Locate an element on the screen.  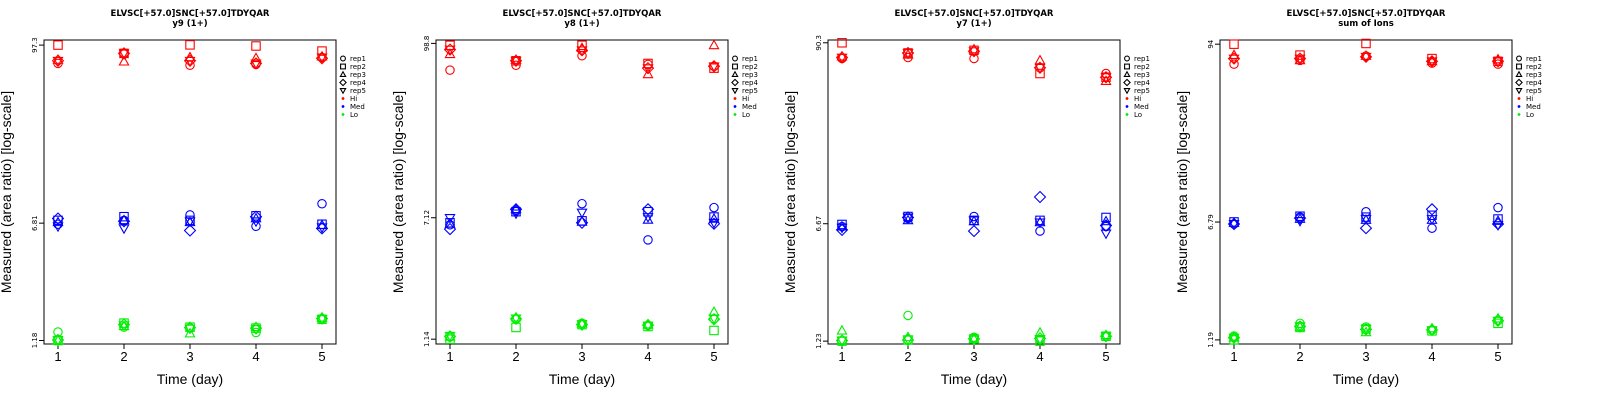
chart-subtitle: y7 (1+) is located at coordinates (973, 24).